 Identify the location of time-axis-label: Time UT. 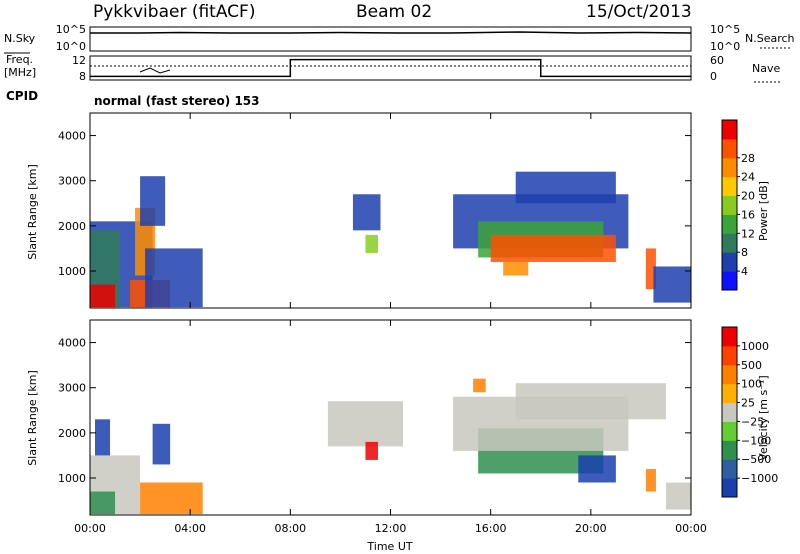
(389, 546).